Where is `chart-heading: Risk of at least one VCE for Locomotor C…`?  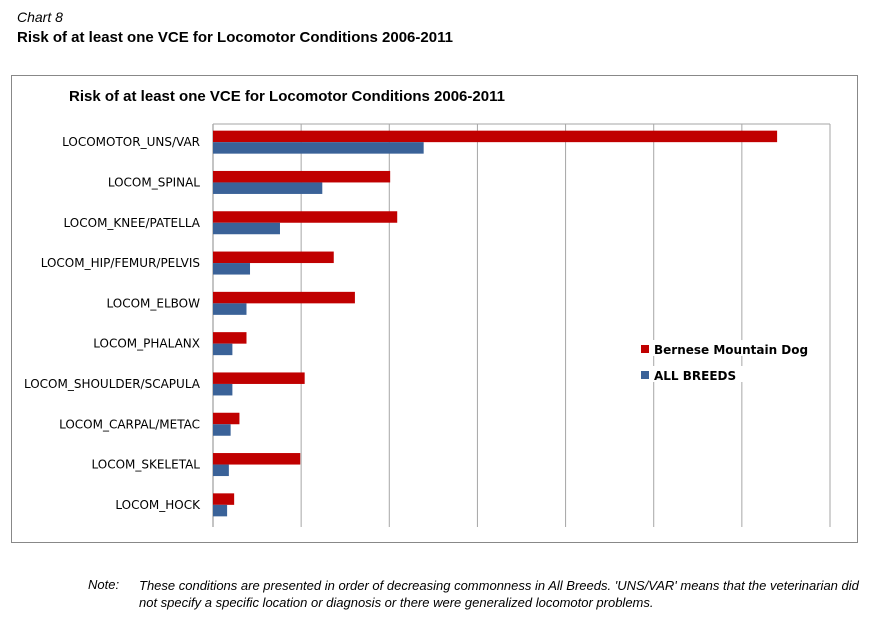 chart-heading: Risk of at least one VCE for Locomotor C… is located at coordinates (235, 37).